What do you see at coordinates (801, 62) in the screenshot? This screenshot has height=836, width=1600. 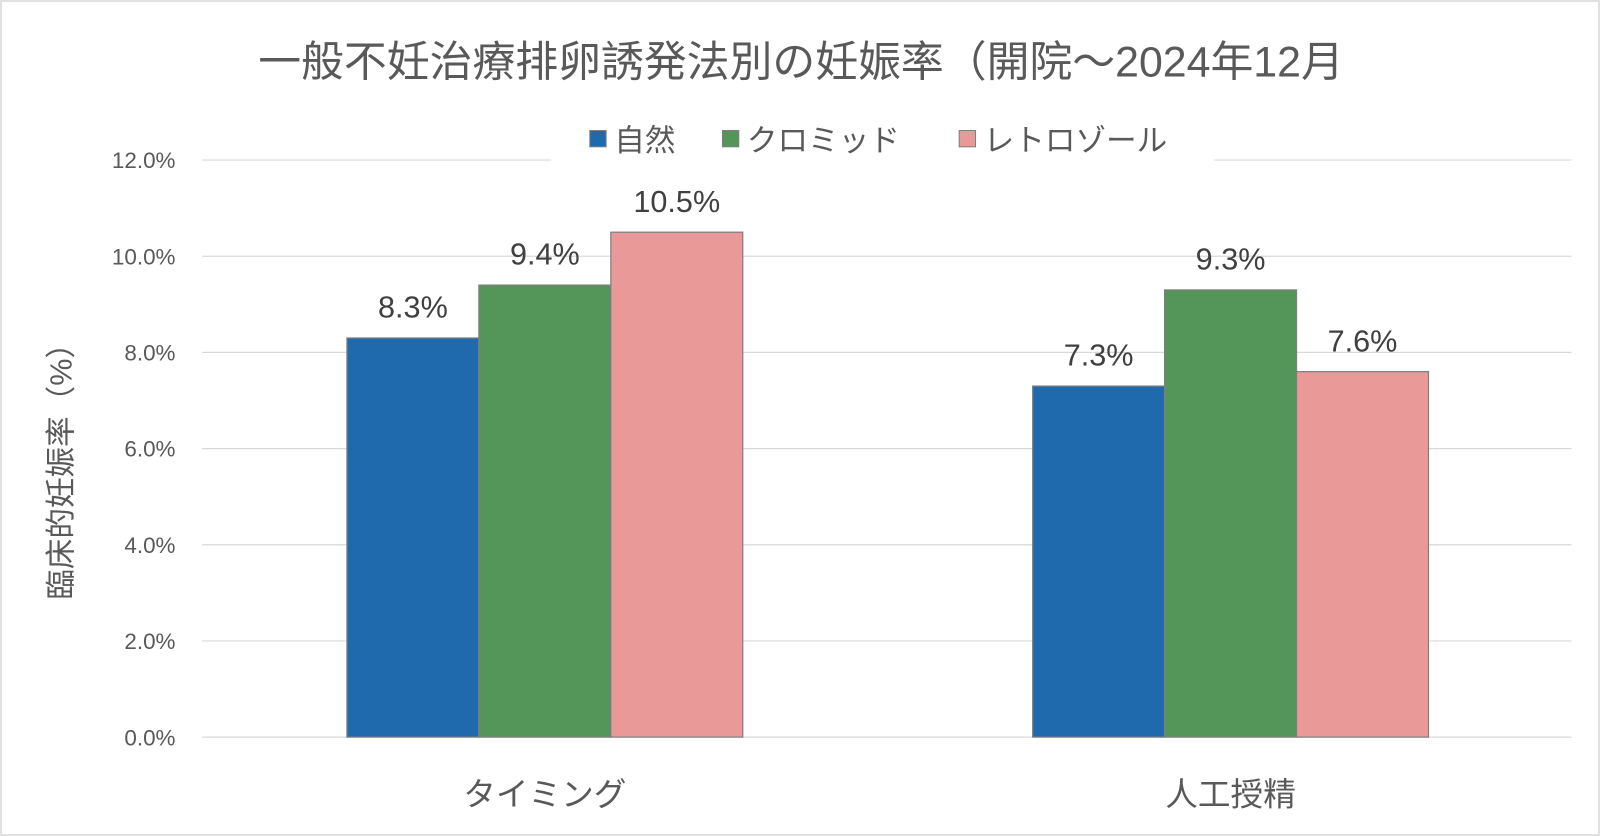 I see `chart-title: 一般不妊治療排卵誘発法別の妊娠率（開院～2024年12月` at bounding box center [801, 62].